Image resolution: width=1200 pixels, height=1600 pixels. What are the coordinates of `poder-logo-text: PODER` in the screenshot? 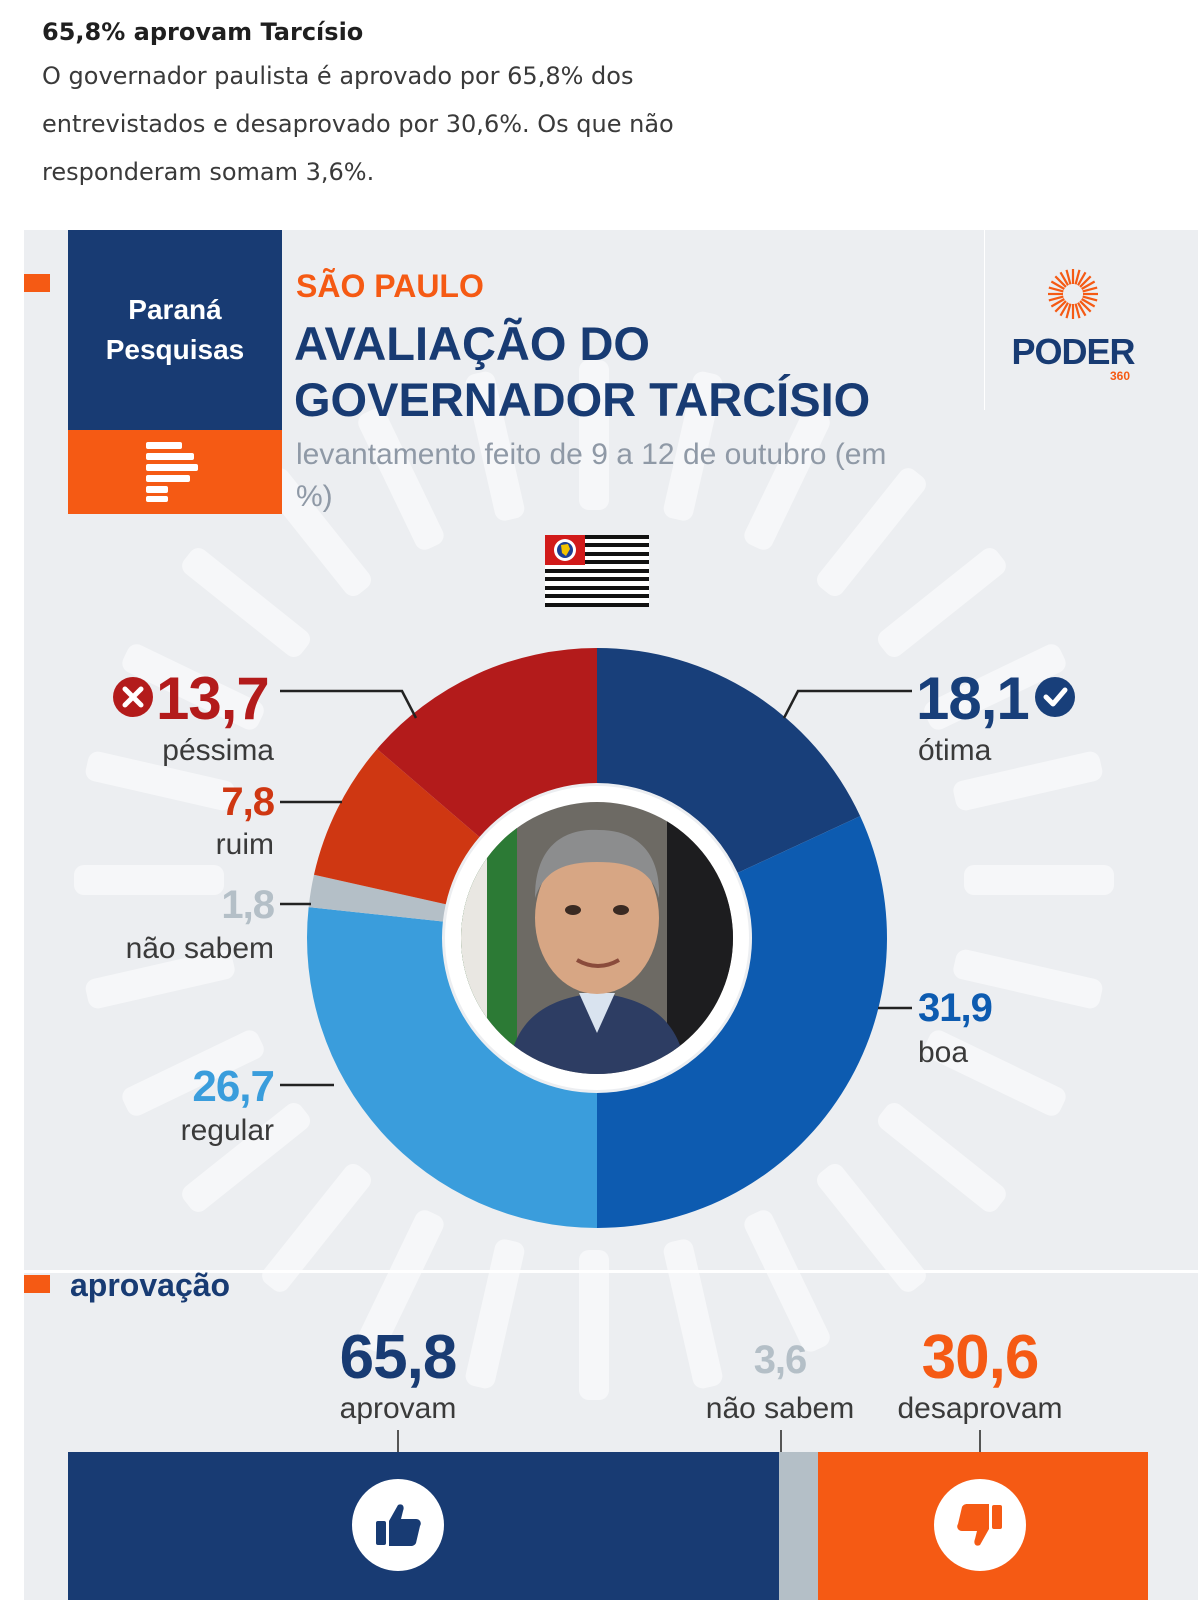 It's located at (1073, 351).